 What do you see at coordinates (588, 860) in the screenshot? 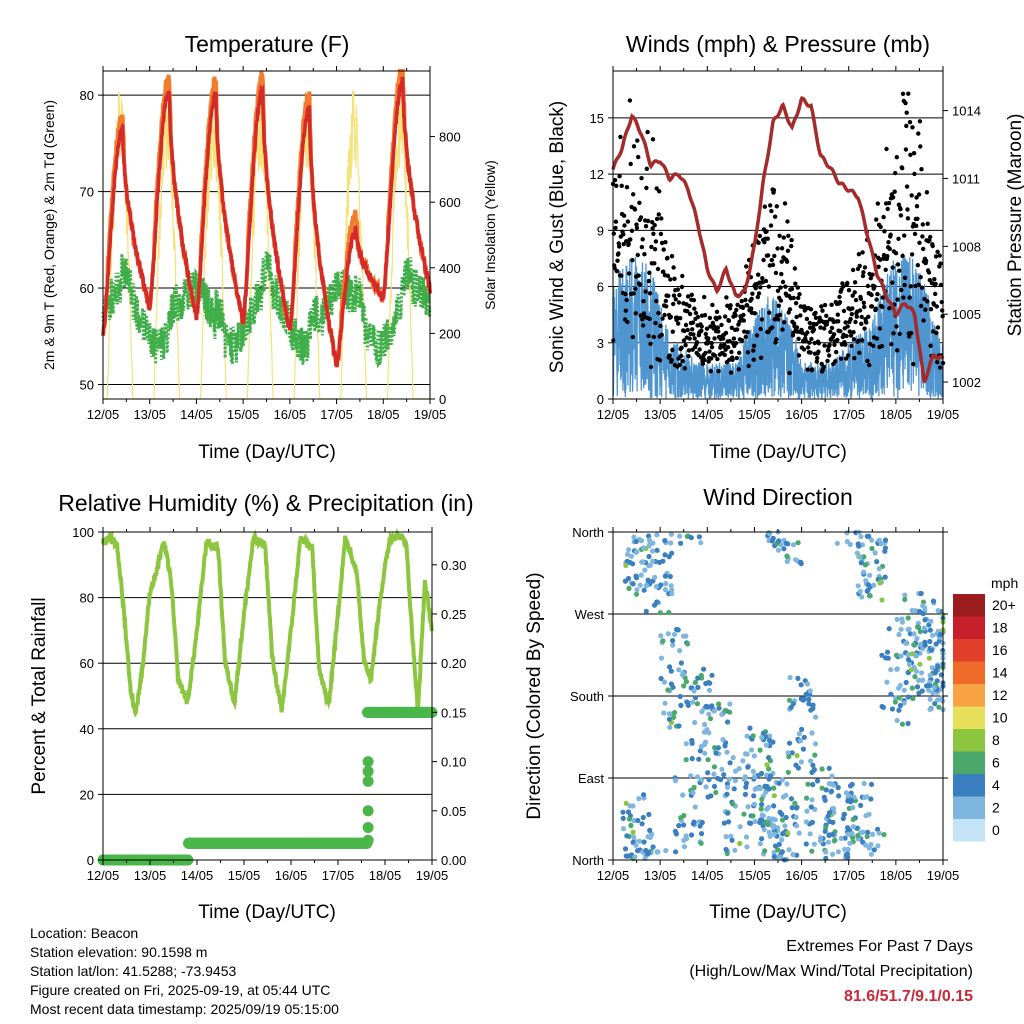
I see `wind-direction-y-tick-label: North` at bounding box center [588, 860].